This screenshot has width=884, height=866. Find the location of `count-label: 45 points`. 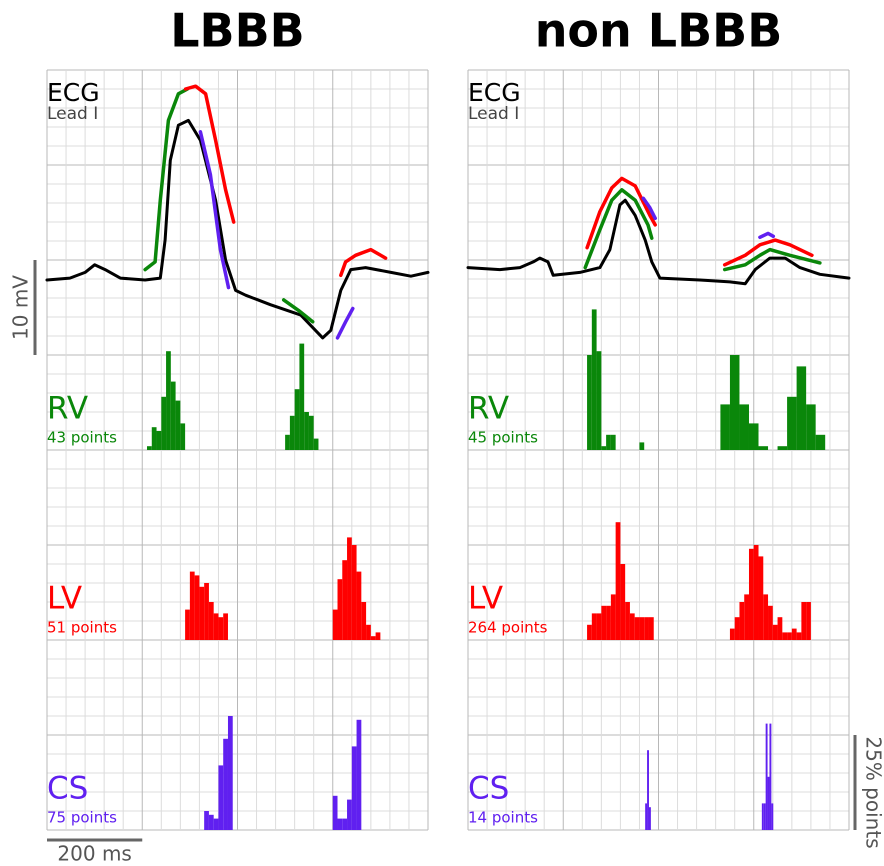

count-label: 45 points is located at coordinates (503, 438).